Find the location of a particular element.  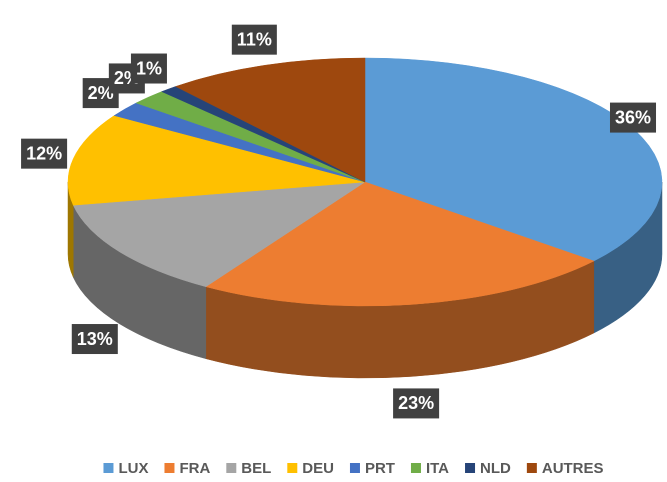

data-label-text: 23% is located at coordinates (416, 403).